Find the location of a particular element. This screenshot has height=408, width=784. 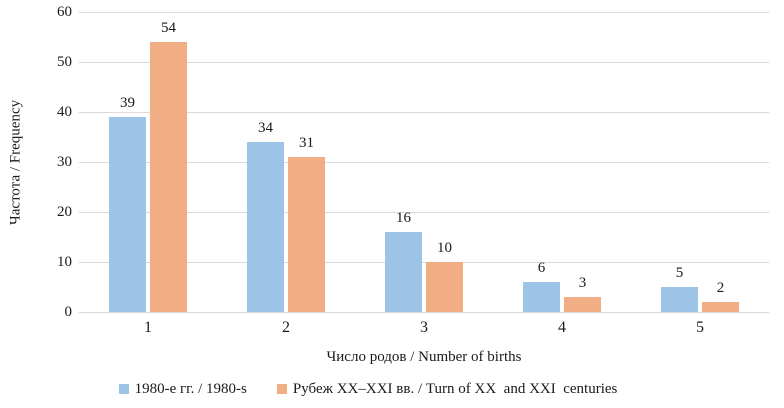

bar-wrap: 6 is located at coordinates (541, 286).